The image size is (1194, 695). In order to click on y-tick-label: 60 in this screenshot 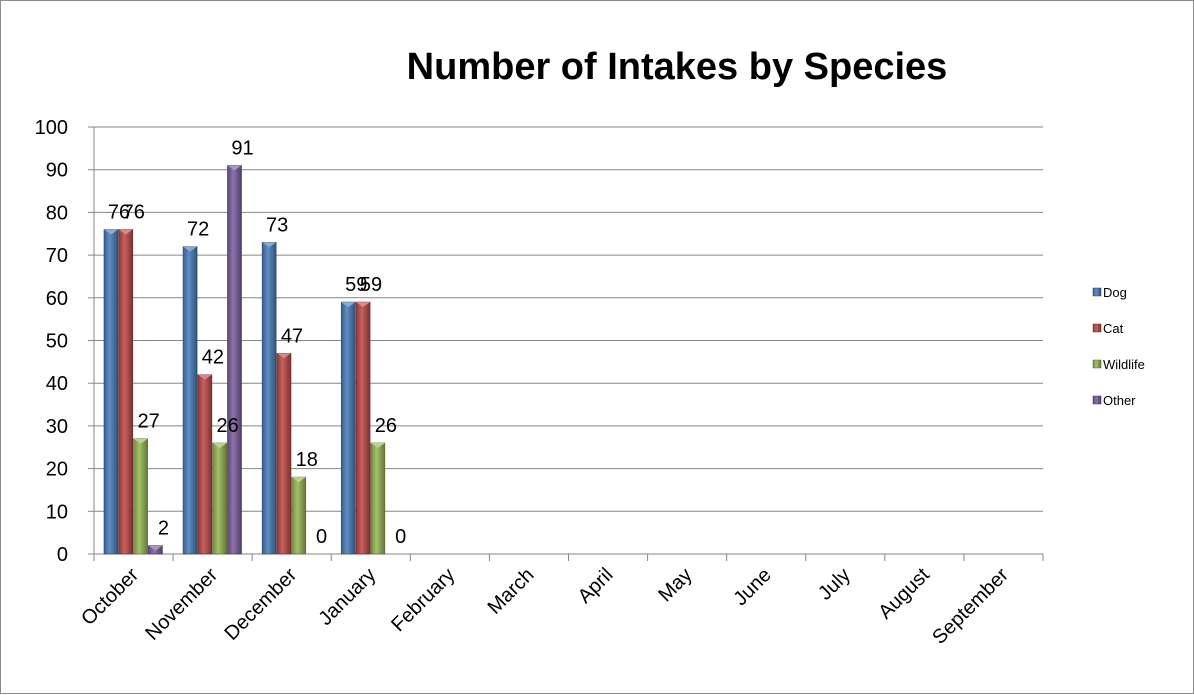, I will do `click(57, 299)`.